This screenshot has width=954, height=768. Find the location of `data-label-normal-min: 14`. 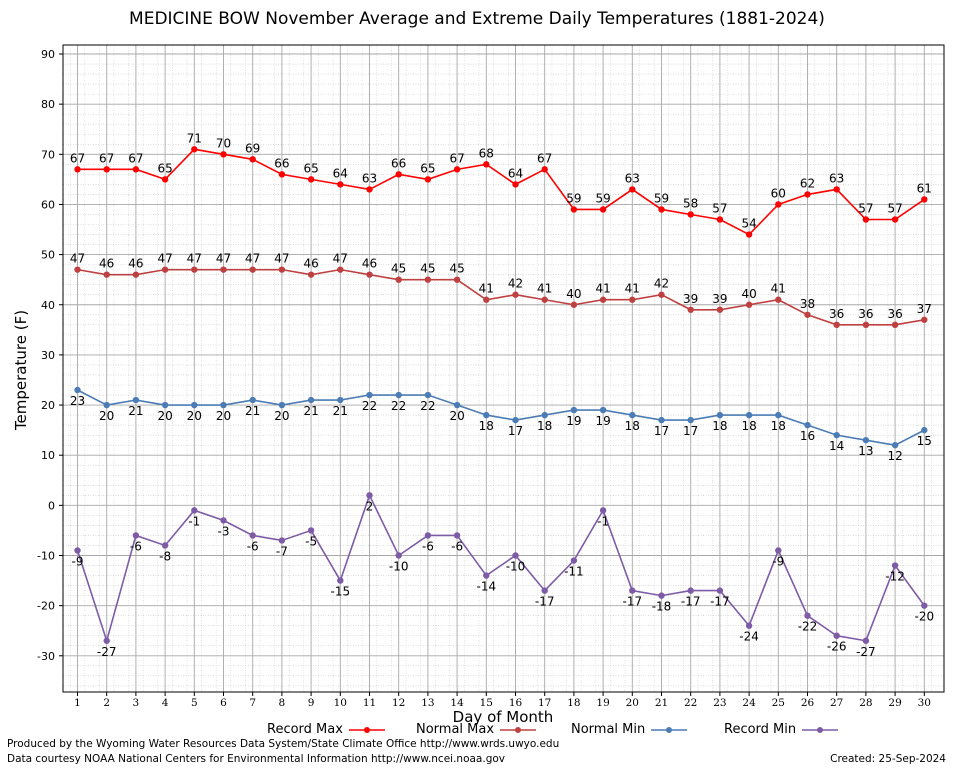

data-label-normal-min: 14 is located at coordinates (836, 446).